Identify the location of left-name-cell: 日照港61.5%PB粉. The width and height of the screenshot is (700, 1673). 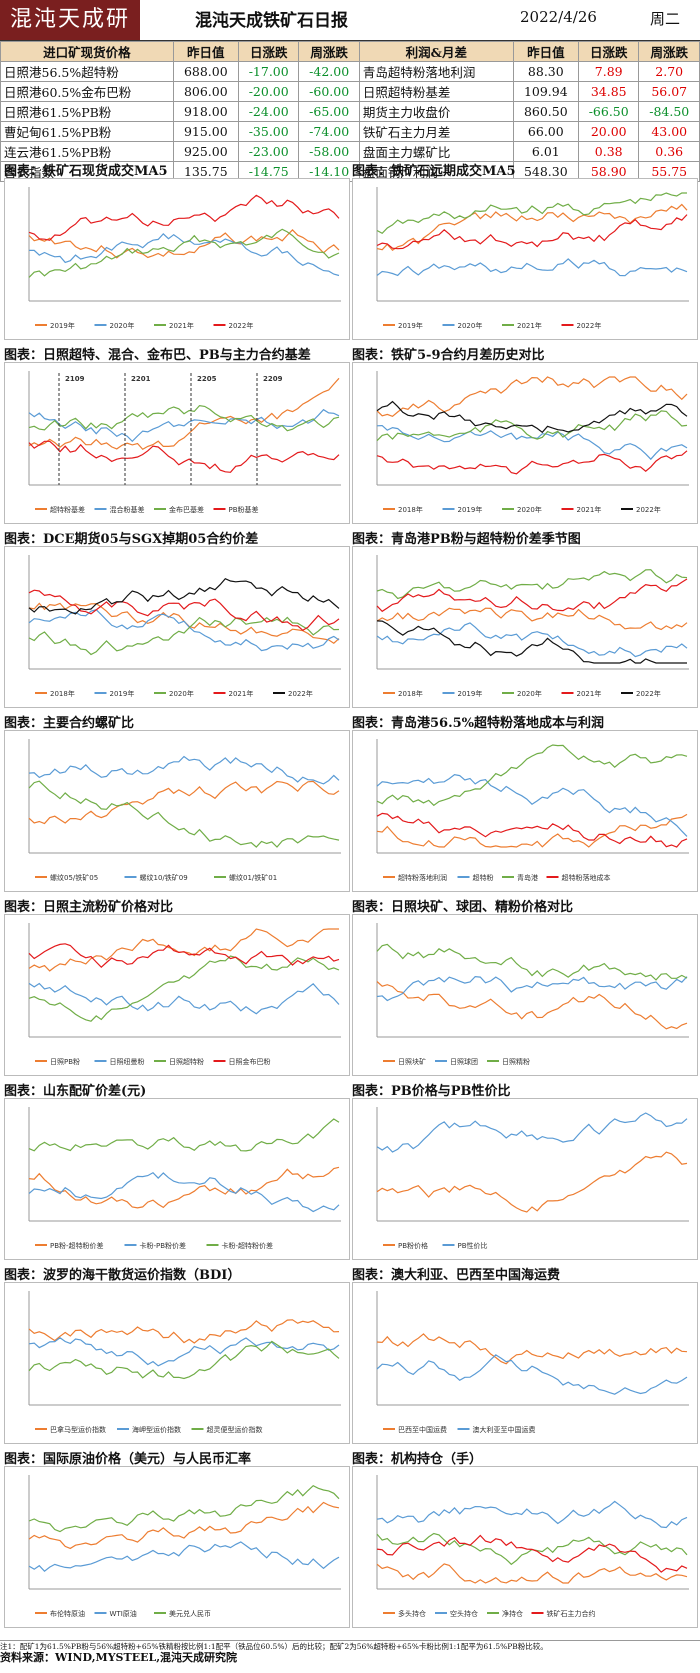
(87, 111).